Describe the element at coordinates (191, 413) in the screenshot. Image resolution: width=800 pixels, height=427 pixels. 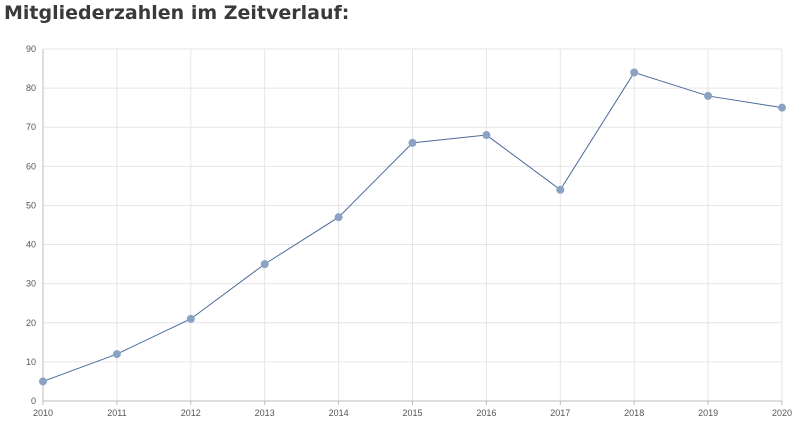
I see `x-tick-label: 2012` at that location.